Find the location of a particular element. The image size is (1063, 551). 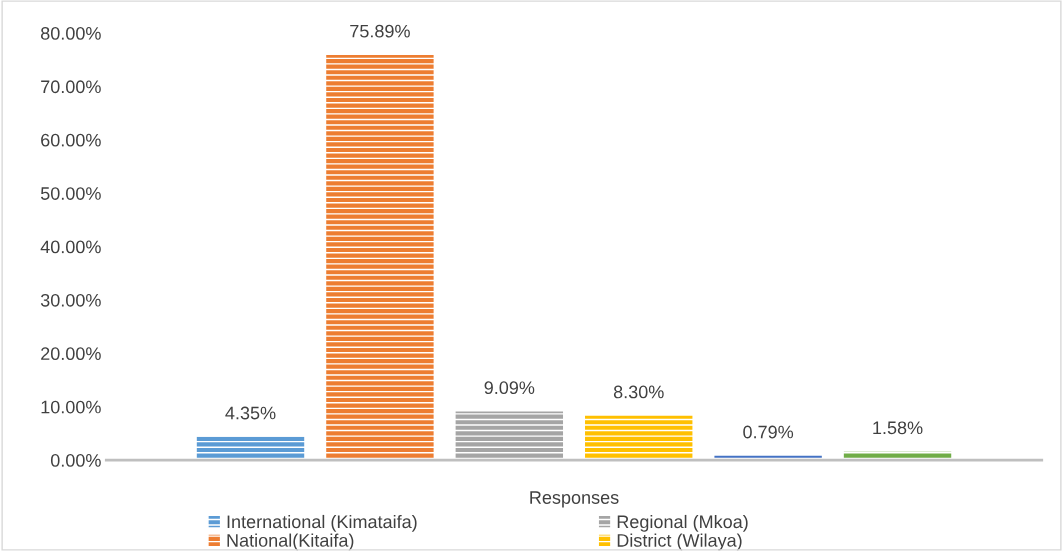

data-label: 8.30% is located at coordinates (638, 392).